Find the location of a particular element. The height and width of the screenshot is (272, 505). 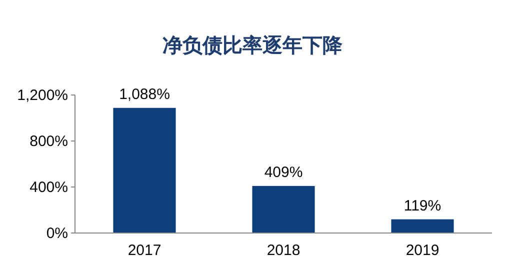

x-tick-label: 2018 is located at coordinates (283, 250).